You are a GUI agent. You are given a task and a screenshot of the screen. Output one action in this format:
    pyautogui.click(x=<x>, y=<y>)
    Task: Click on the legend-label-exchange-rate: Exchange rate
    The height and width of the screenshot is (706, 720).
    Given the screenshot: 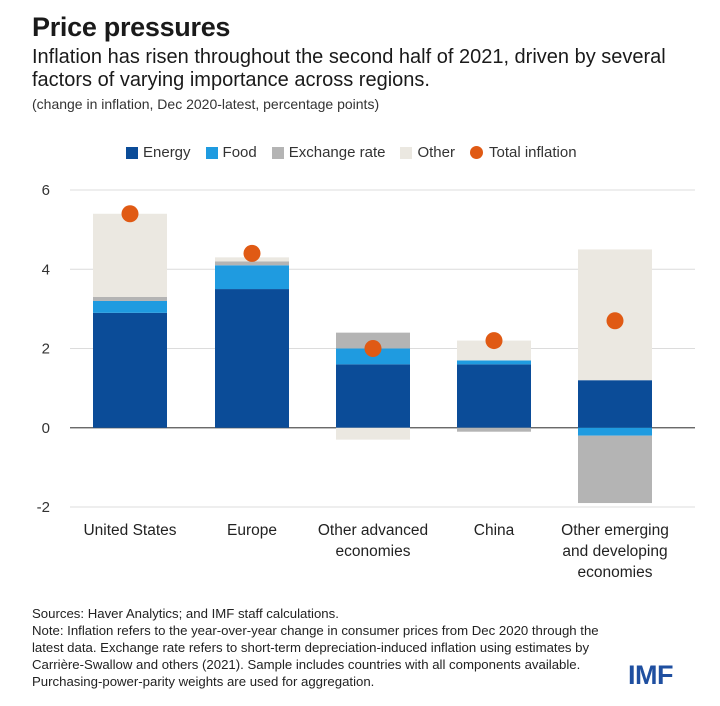 What is the action you would take?
    pyautogui.click(x=337, y=152)
    